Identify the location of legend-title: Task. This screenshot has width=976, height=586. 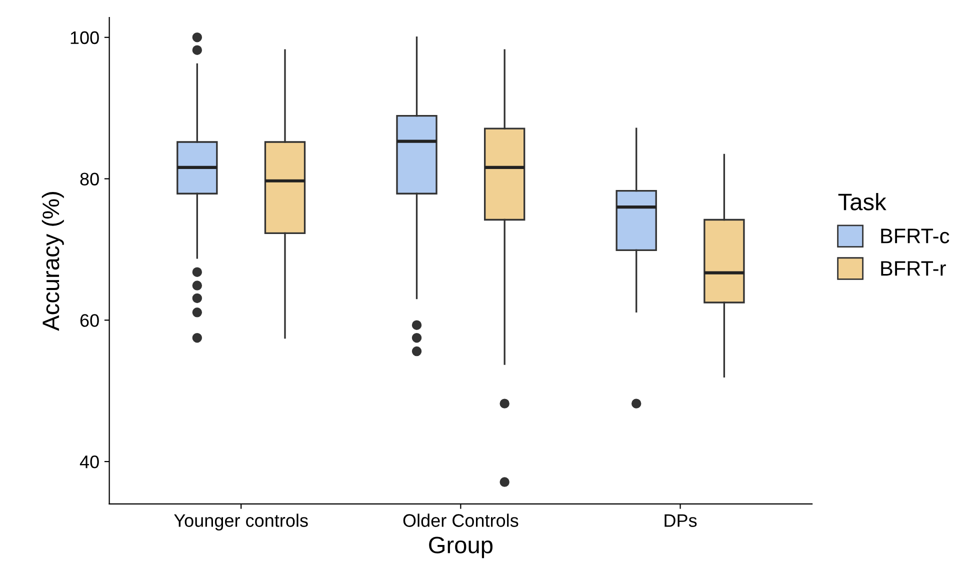
(862, 201).